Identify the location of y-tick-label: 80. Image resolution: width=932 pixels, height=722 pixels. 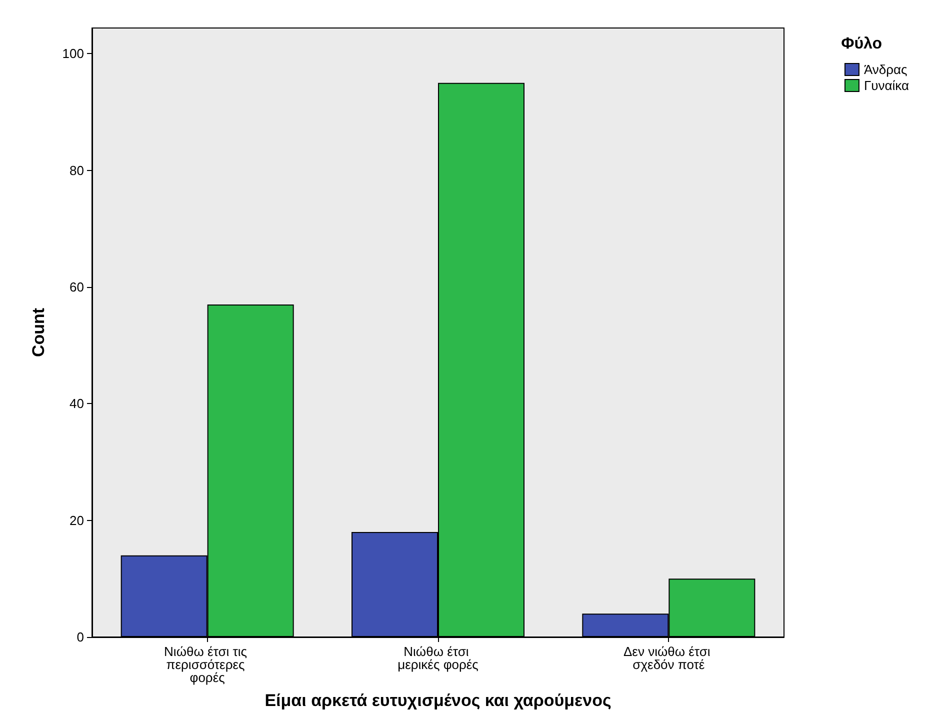
(77, 170).